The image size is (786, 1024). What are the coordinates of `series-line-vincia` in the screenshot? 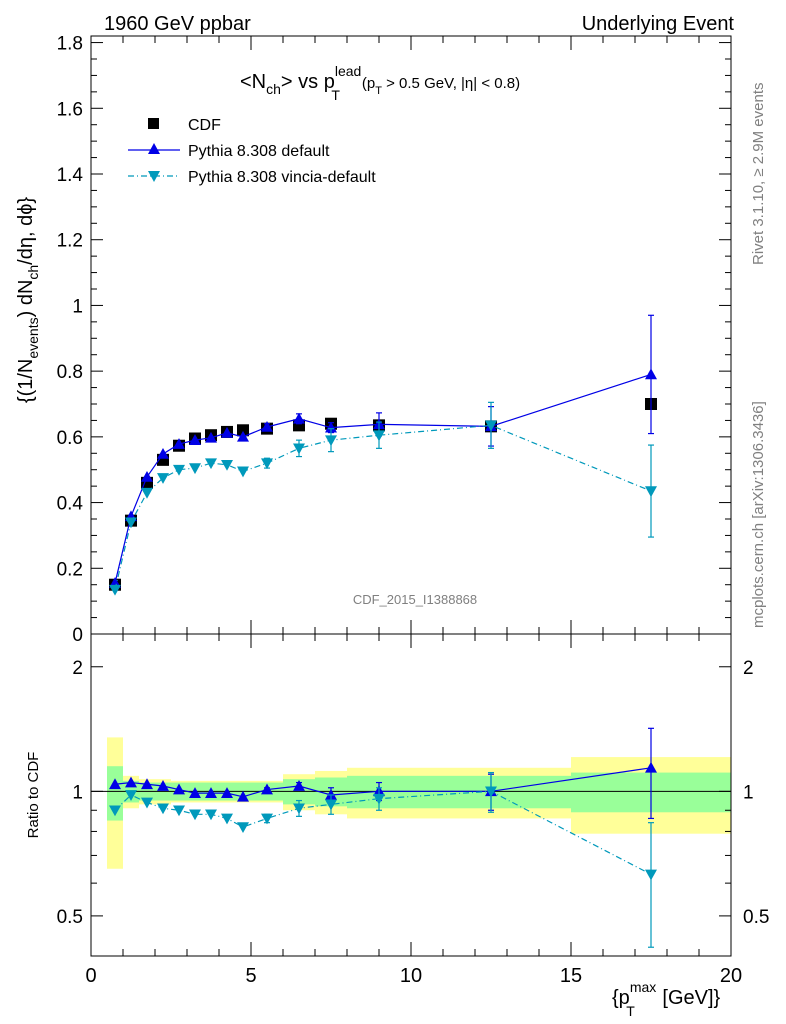 It's located at (383, 507).